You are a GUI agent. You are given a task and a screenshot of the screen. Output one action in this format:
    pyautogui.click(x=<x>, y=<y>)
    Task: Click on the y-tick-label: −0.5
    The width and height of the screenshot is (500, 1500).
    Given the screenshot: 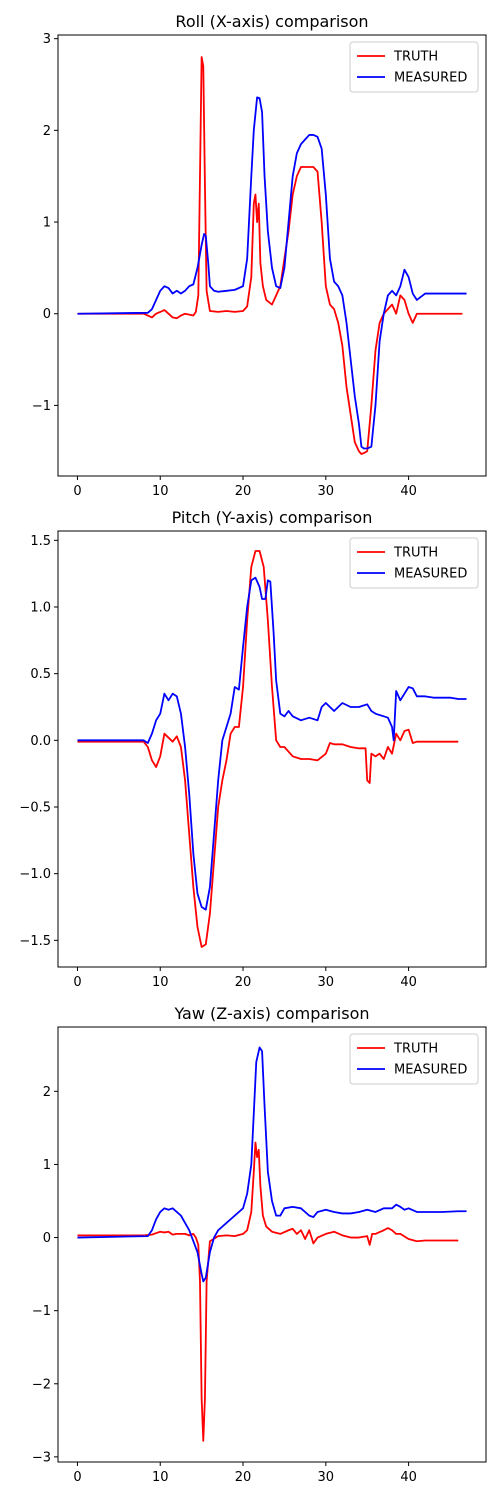 What is the action you would take?
    pyautogui.click(x=35, y=808)
    